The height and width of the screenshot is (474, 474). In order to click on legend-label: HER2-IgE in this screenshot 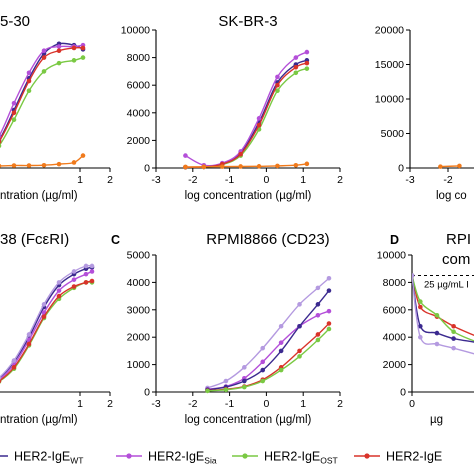, I will do `click(414, 457)`.